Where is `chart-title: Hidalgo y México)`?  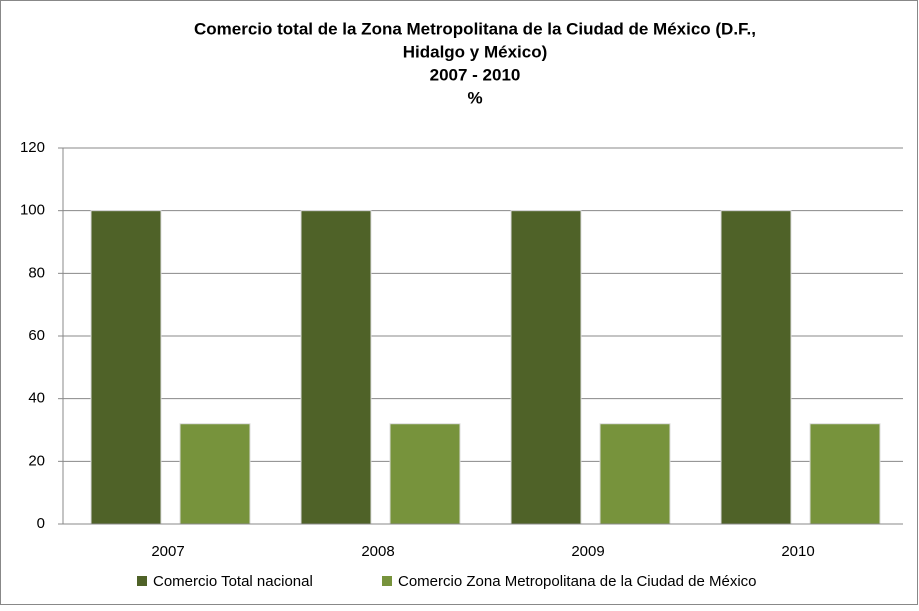 chart-title: Hidalgo y México) is located at coordinates (475, 51).